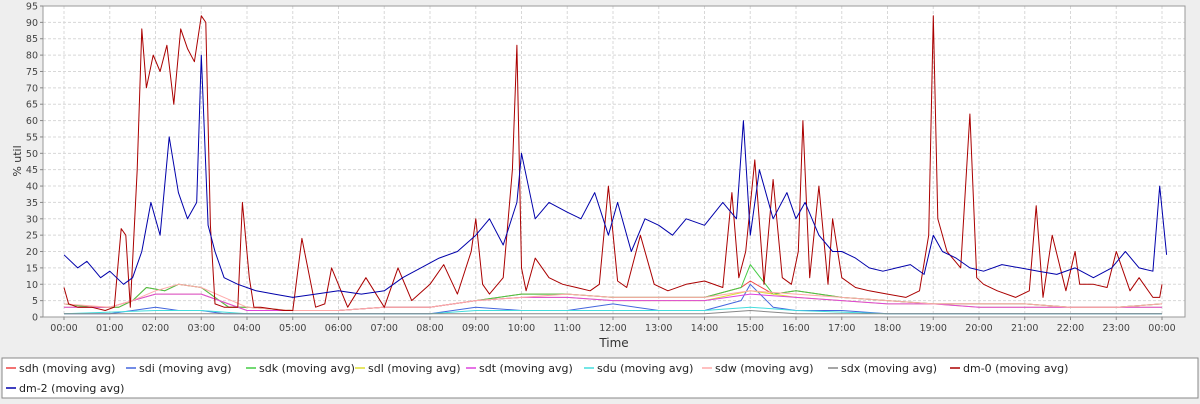 The height and width of the screenshot is (404, 1200). Describe the element at coordinates (34, 163) in the screenshot. I see `y-axis: 0 5 10 15 20 25 30 35 40 45 50 55 60 65 70 75 80 85 90 95` at that location.